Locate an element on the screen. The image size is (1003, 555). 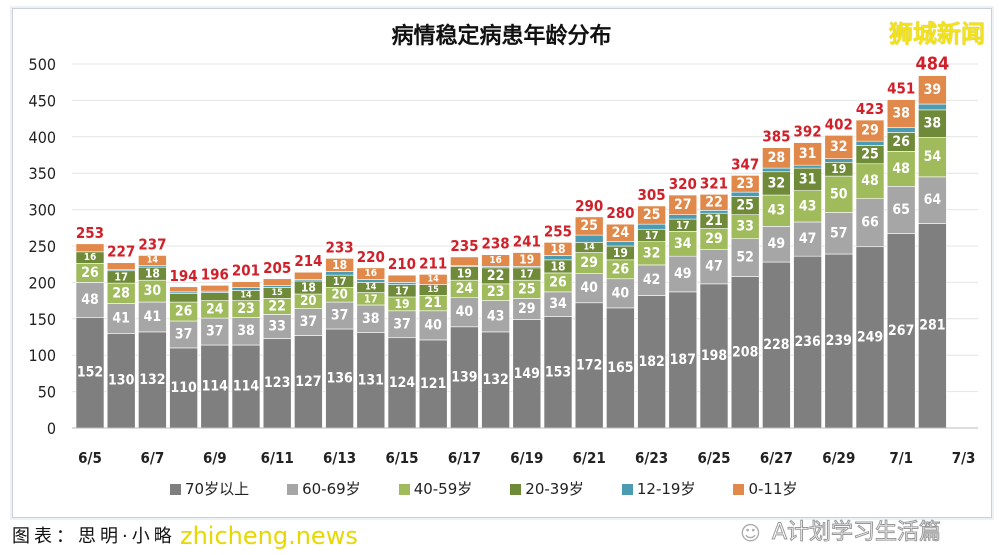
bar-segment-label: 139 is located at coordinates (464, 377).